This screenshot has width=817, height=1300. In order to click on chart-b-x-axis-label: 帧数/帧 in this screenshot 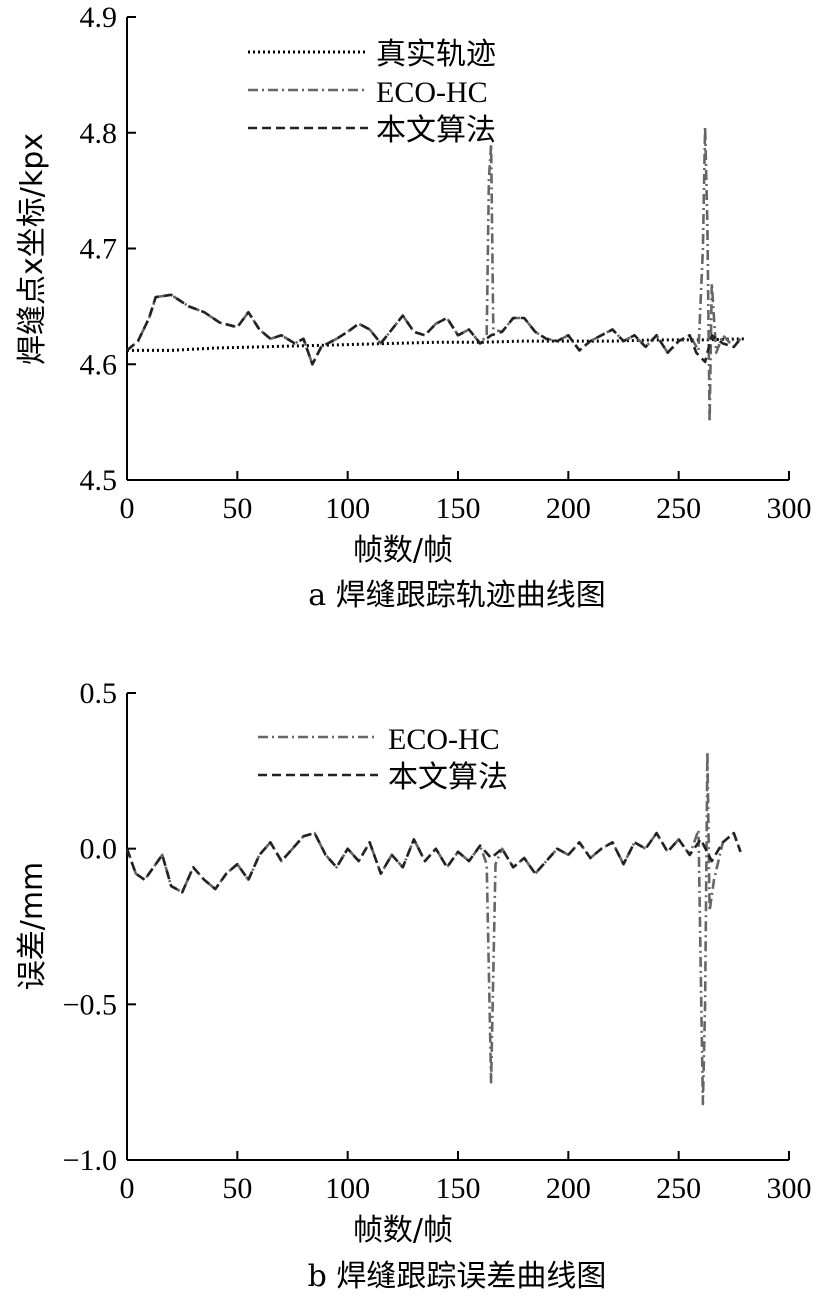, I will do `click(403, 1230)`.